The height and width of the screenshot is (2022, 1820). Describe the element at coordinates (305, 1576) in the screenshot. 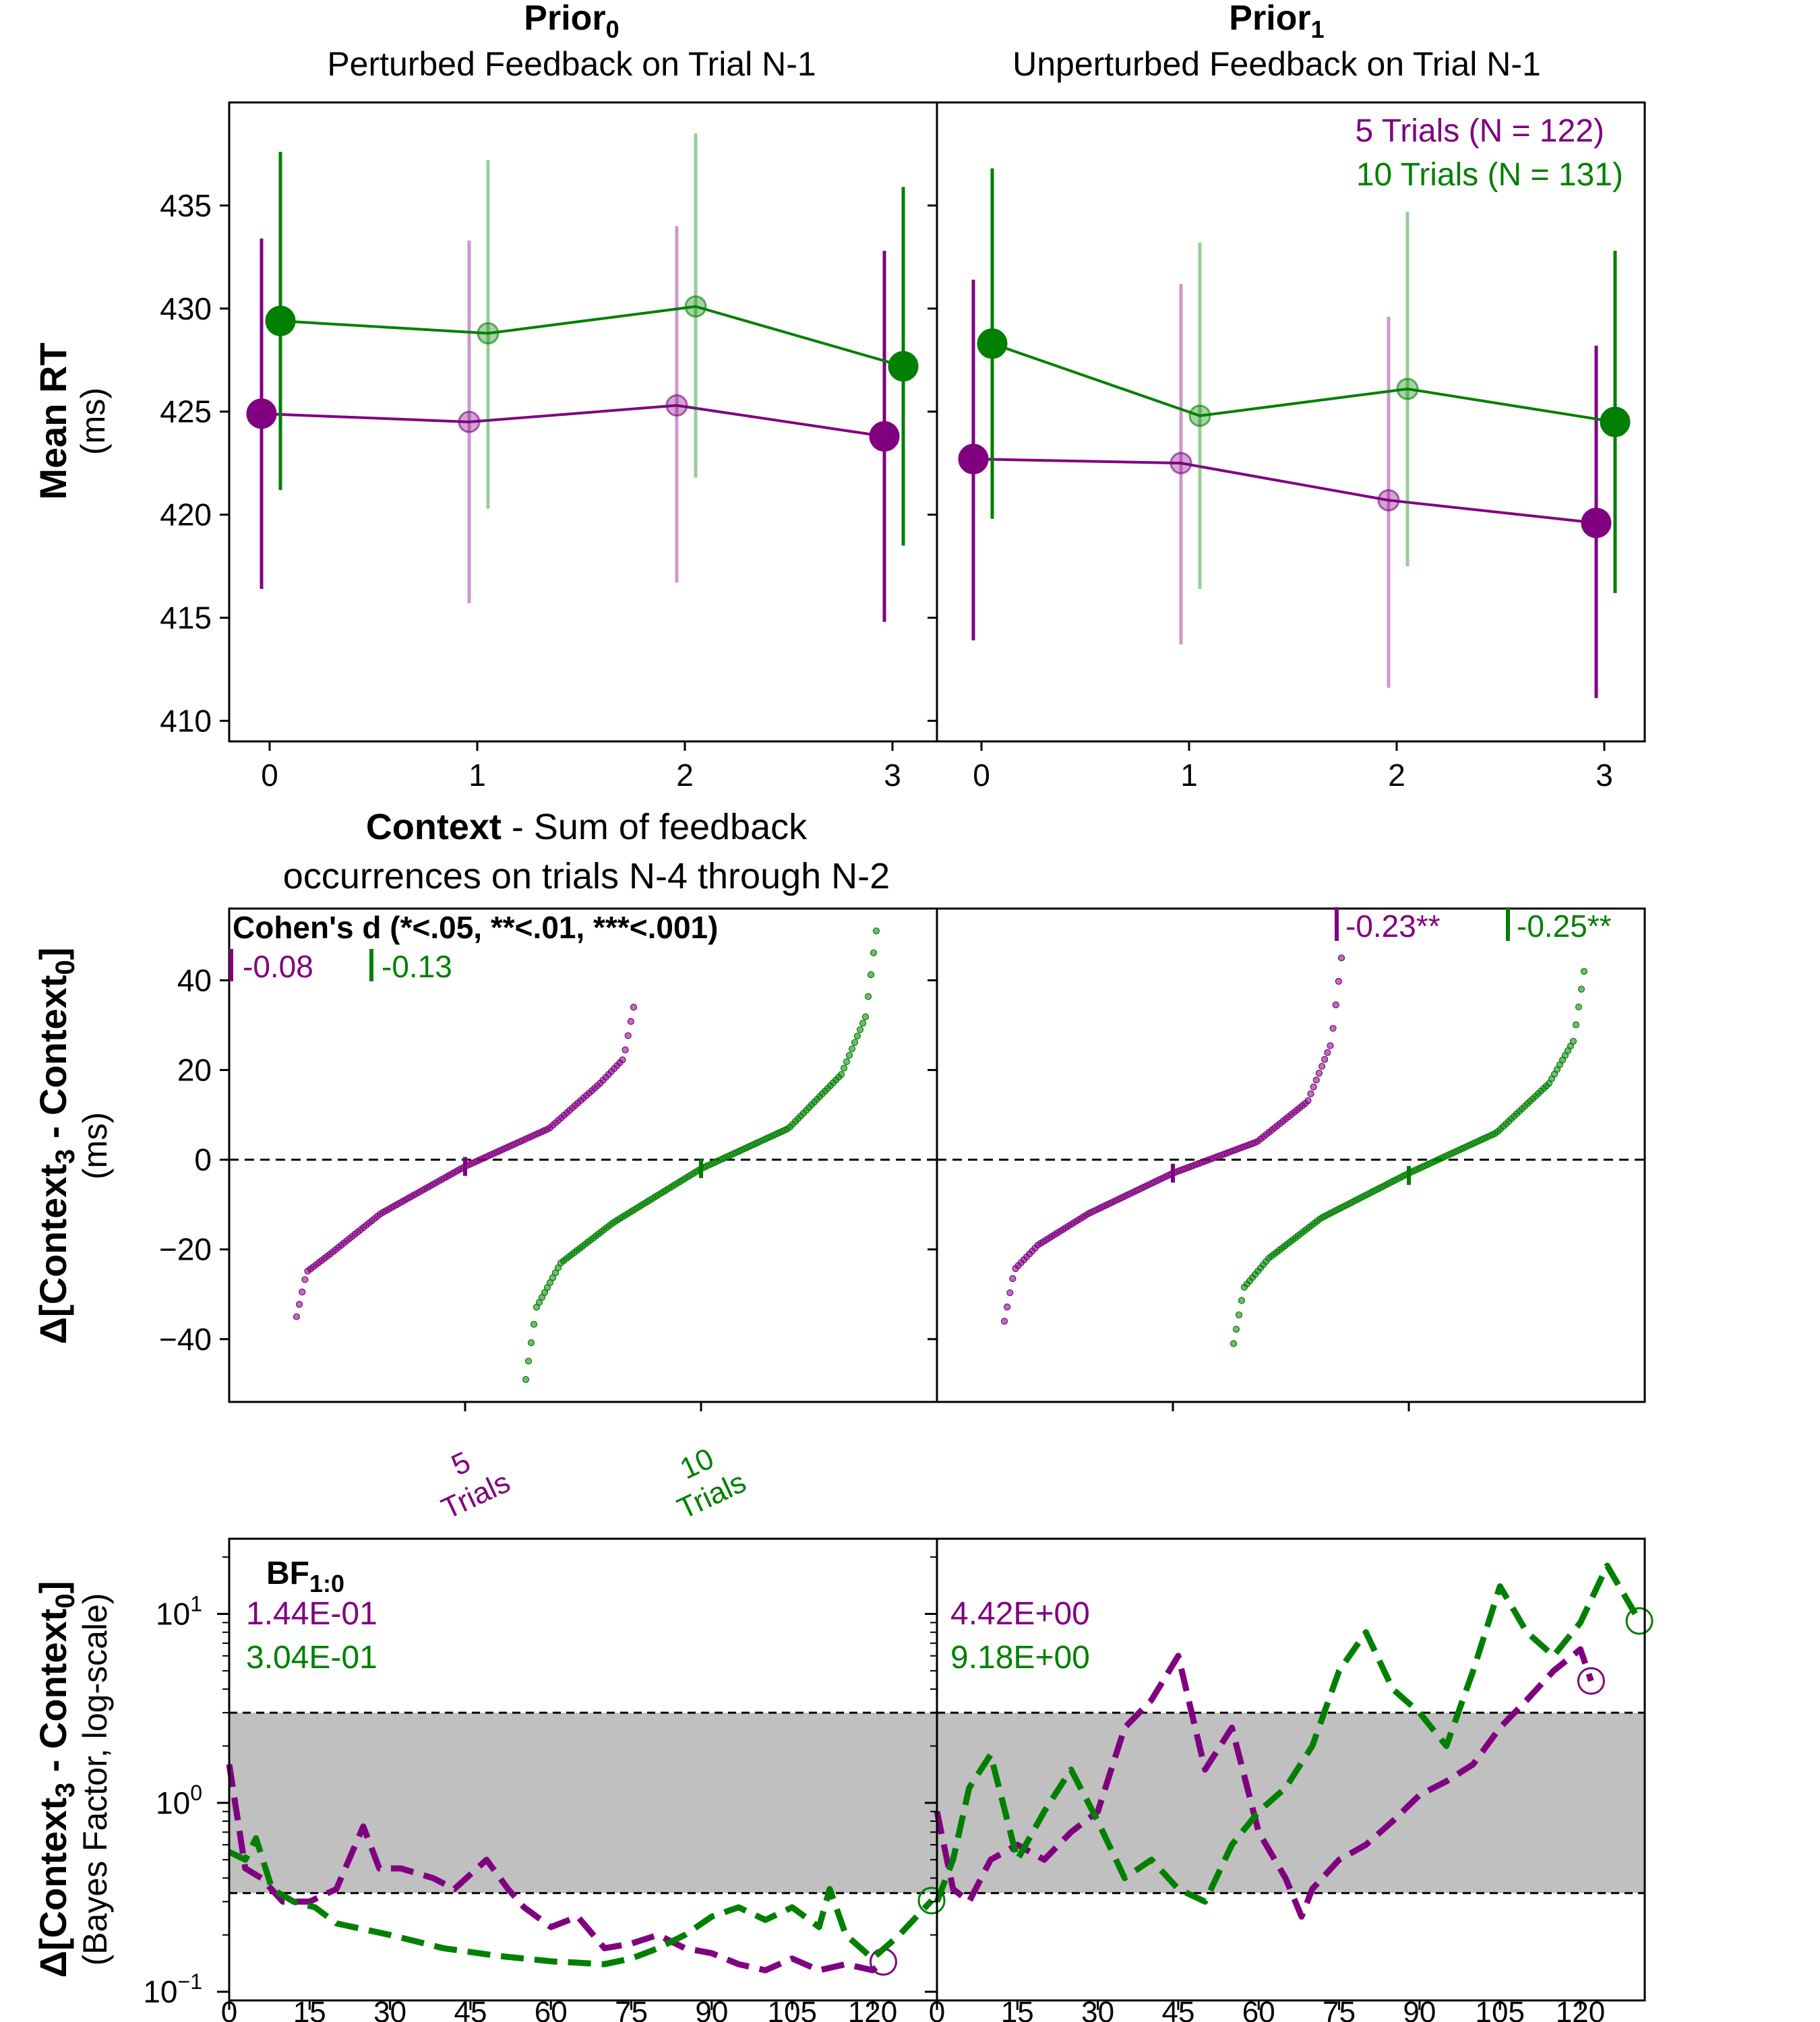

I see `bf-title: BF1:0` at that location.